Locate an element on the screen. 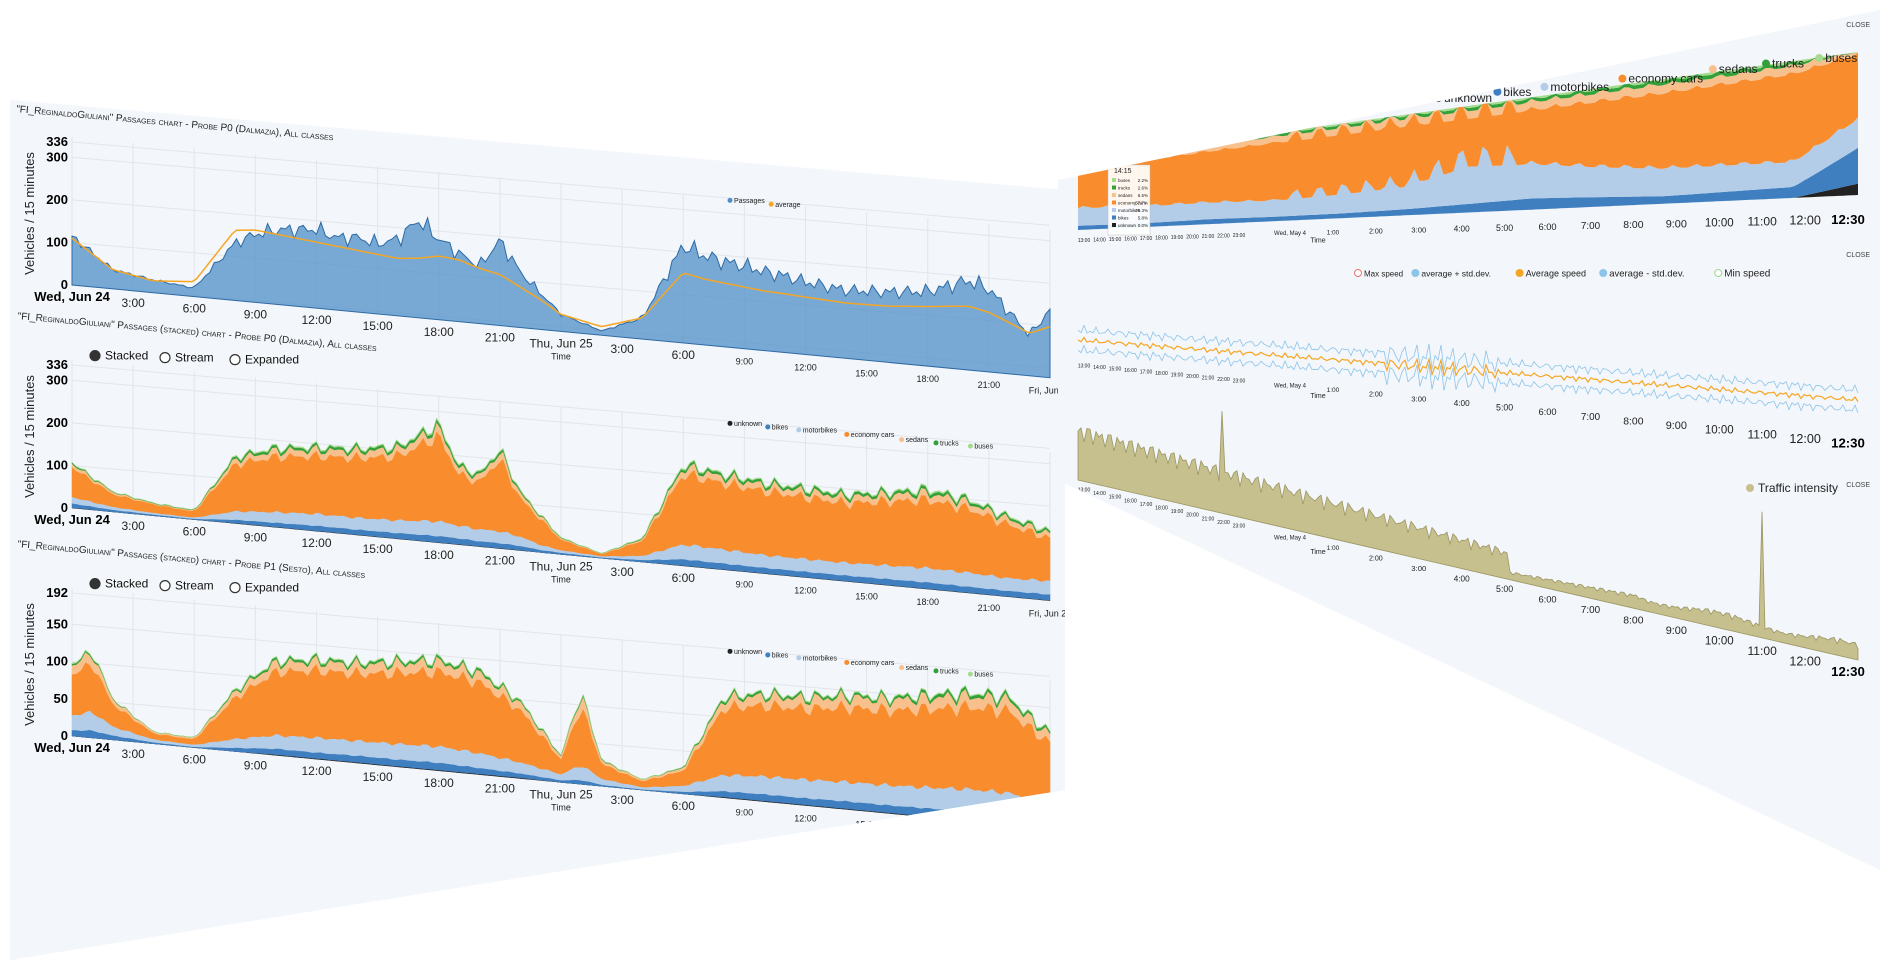  legend-average-speed-label: Average speed is located at coordinates (1556, 274).